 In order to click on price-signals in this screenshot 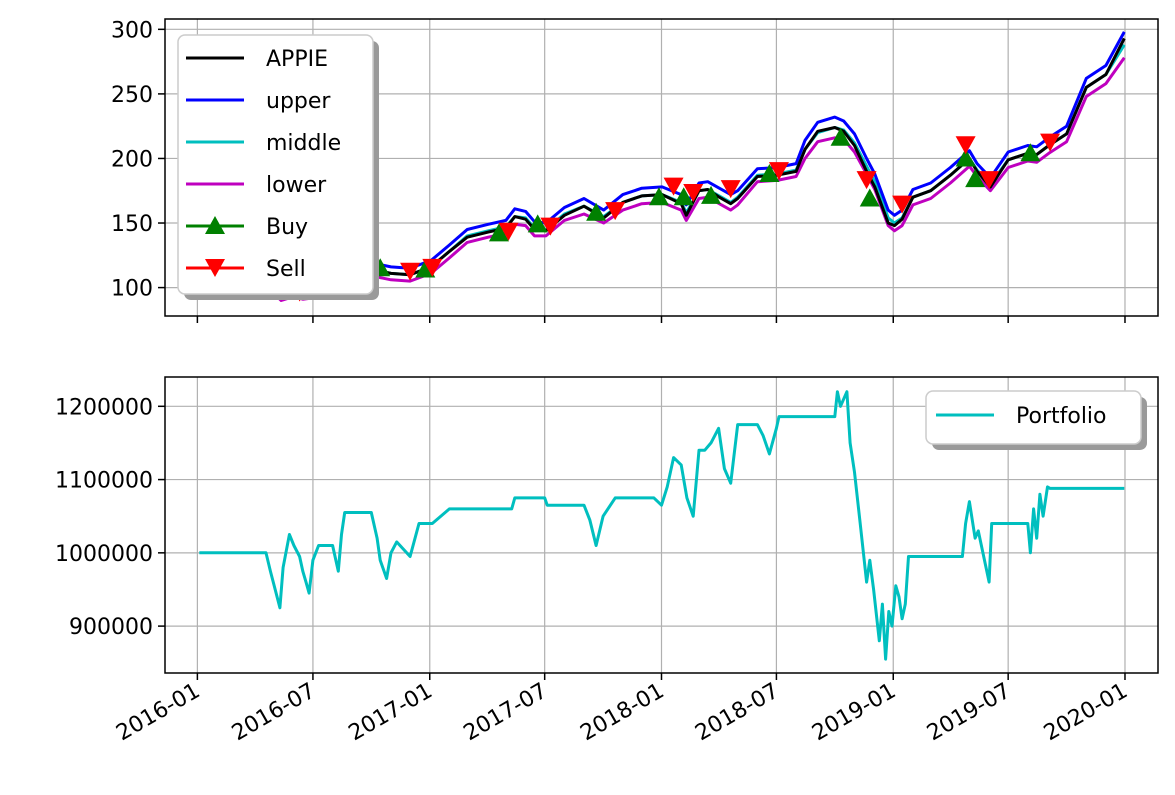, I will do `click(665, 214)`.